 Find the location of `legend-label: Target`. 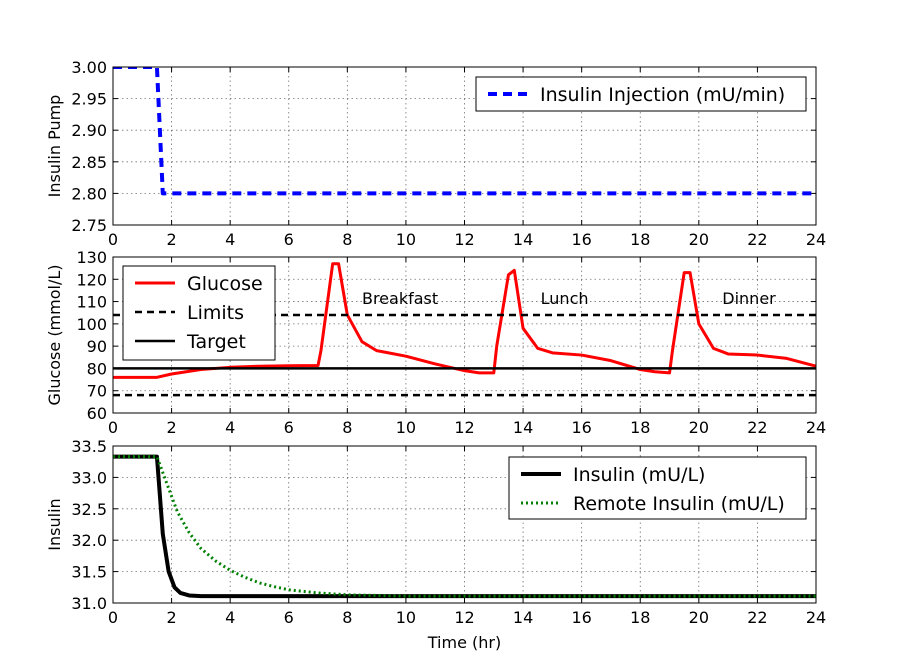

legend-label: Target is located at coordinates (216, 342).